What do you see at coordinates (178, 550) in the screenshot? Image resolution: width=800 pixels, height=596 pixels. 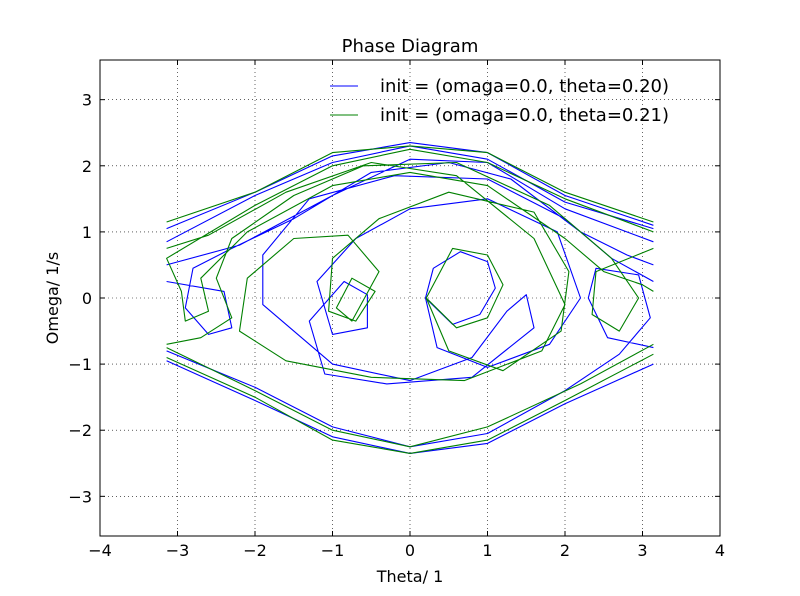 I see `x-tick-label: −3` at bounding box center [178, 550].